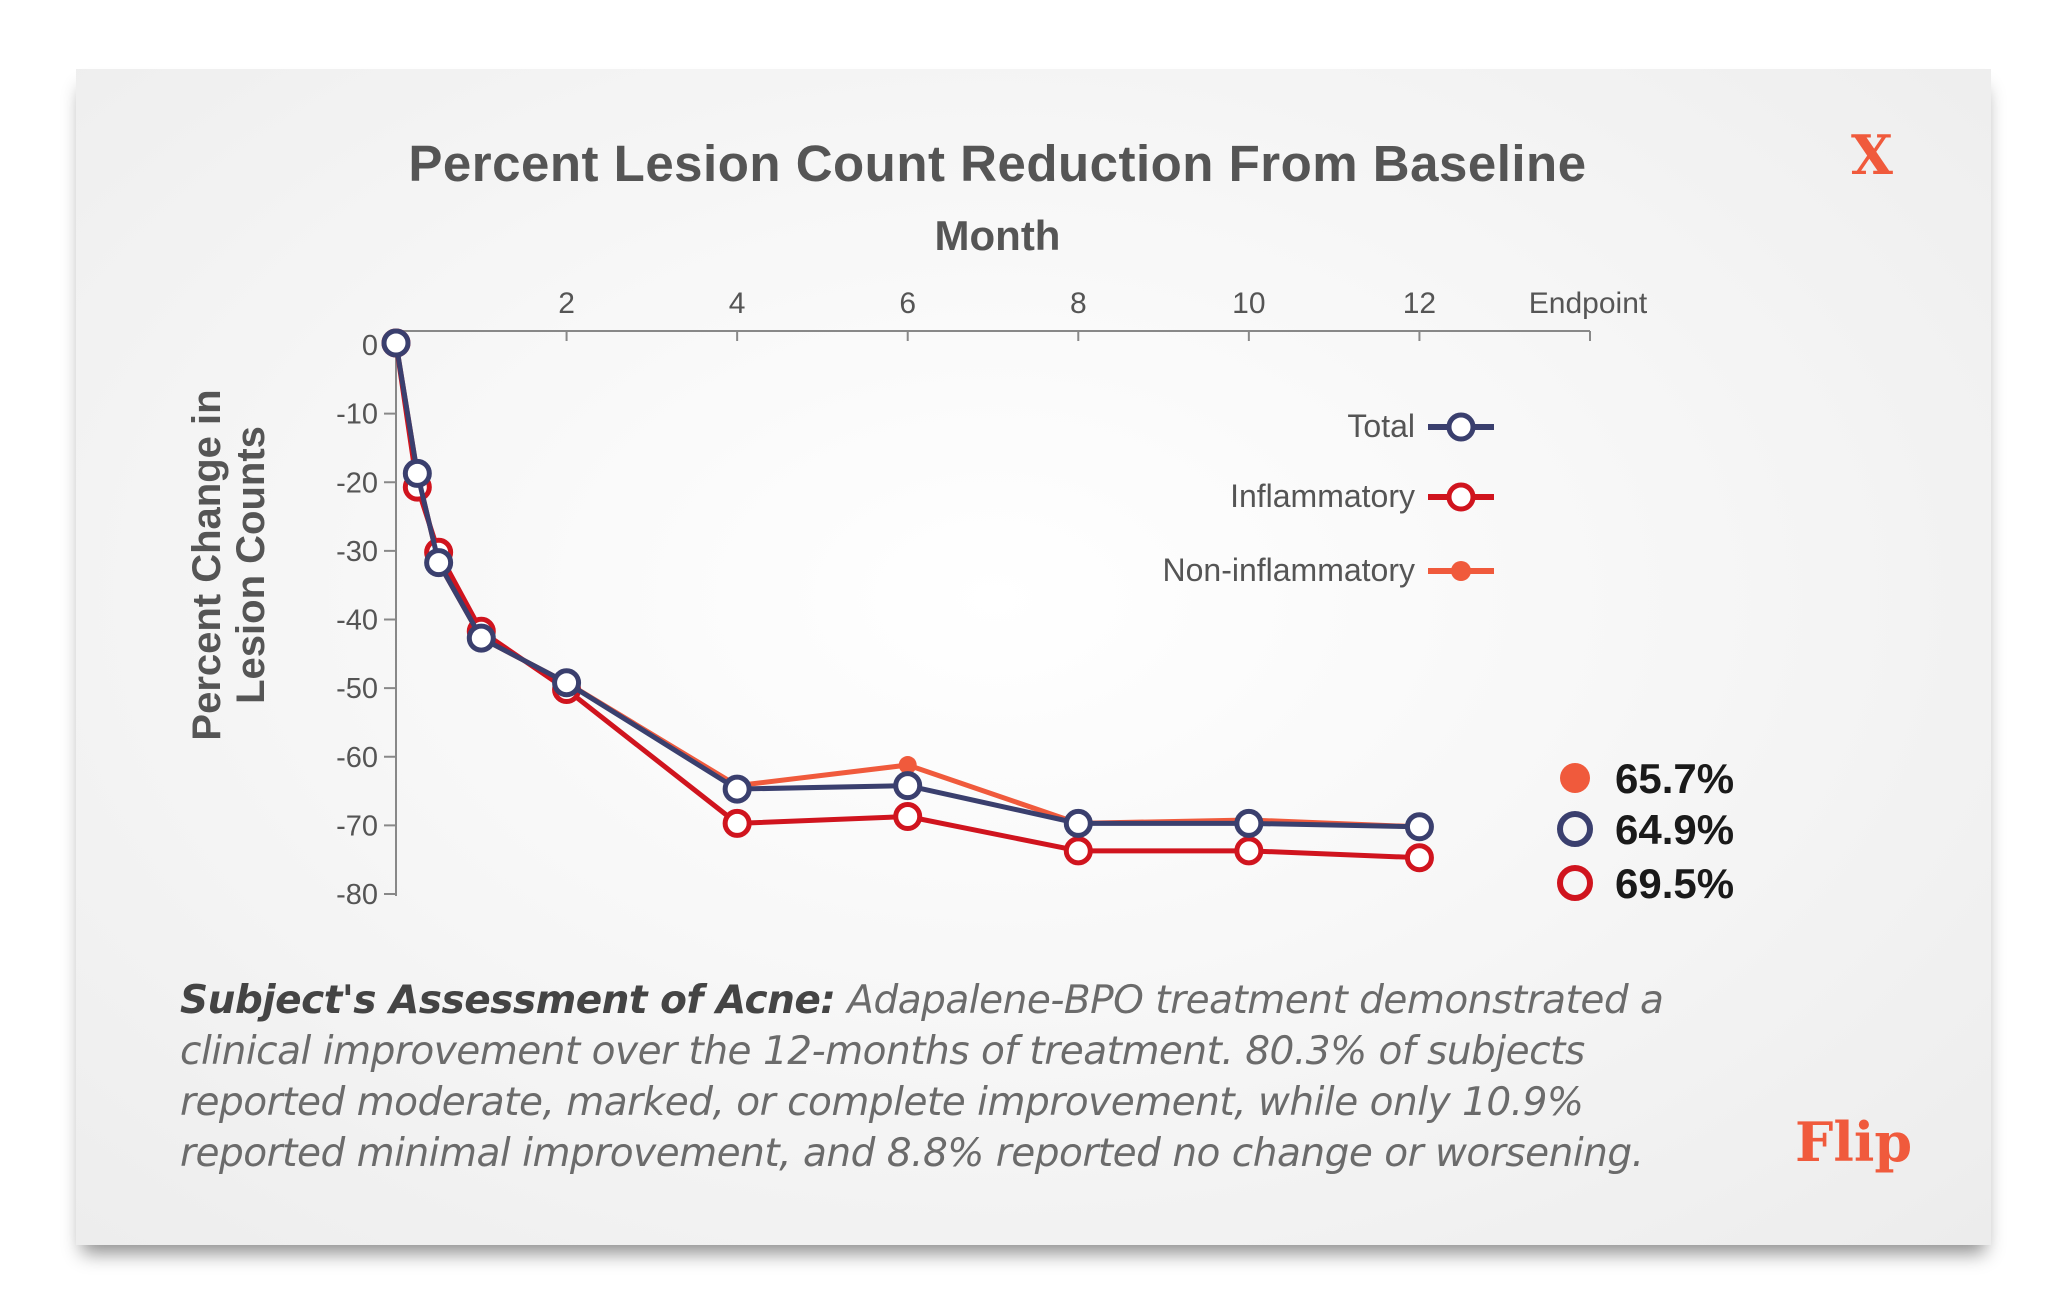 The height and width of the screenshot is (1303, 2055). What do you see at coordinates (357, 483) in the screenshot?
I see `y-tick-label: -20` at bounding box center [357, 483].